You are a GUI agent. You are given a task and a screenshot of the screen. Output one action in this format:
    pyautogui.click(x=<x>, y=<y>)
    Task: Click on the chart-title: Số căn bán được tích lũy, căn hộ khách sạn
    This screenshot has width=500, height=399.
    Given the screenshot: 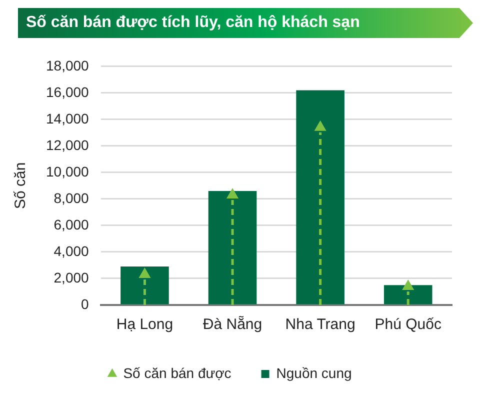 What is the action you would take?
    pyautogui.click(x=245, y=23)
    